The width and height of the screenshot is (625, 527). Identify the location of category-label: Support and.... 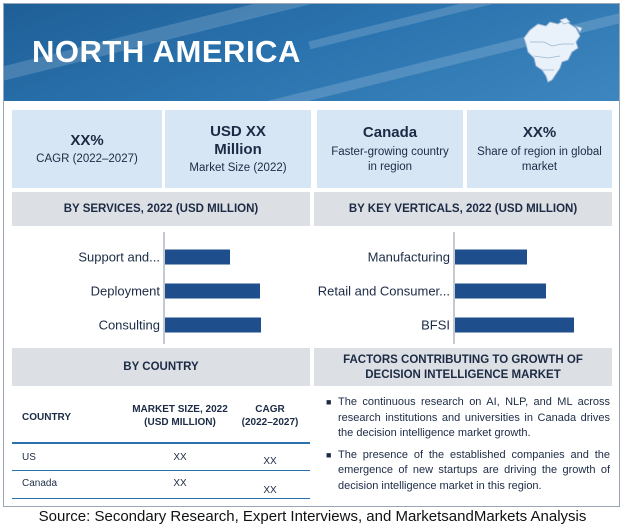
(119, 257).